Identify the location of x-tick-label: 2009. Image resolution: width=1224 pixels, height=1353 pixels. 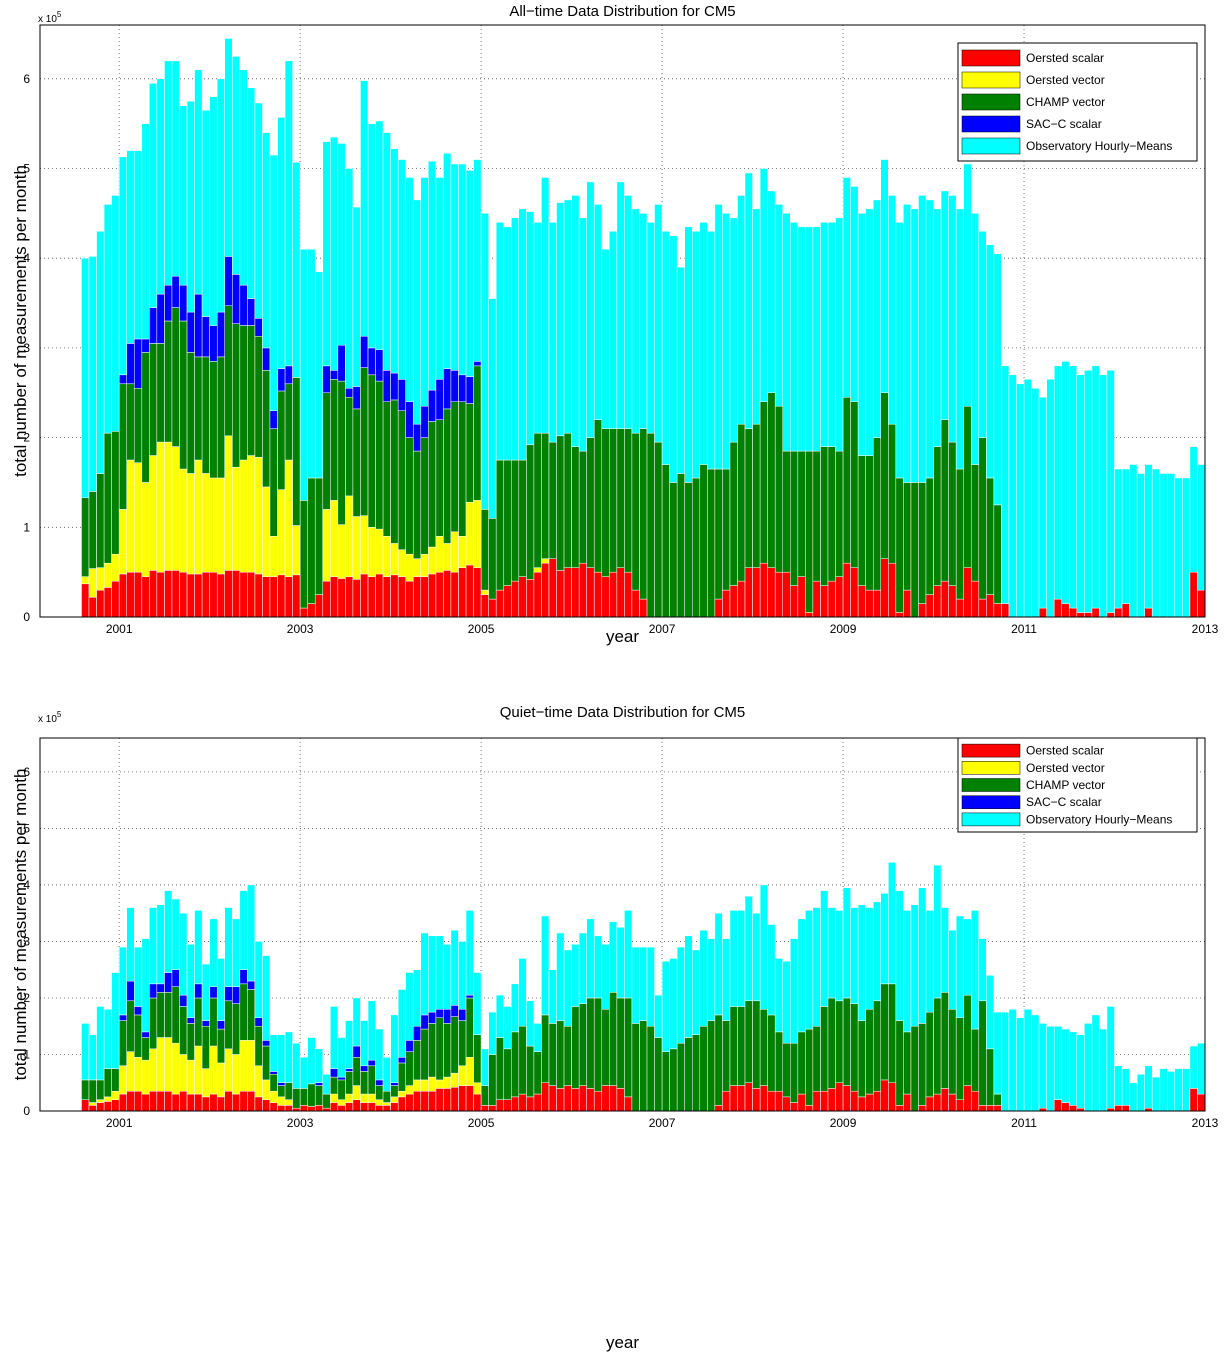
(843, 1123).